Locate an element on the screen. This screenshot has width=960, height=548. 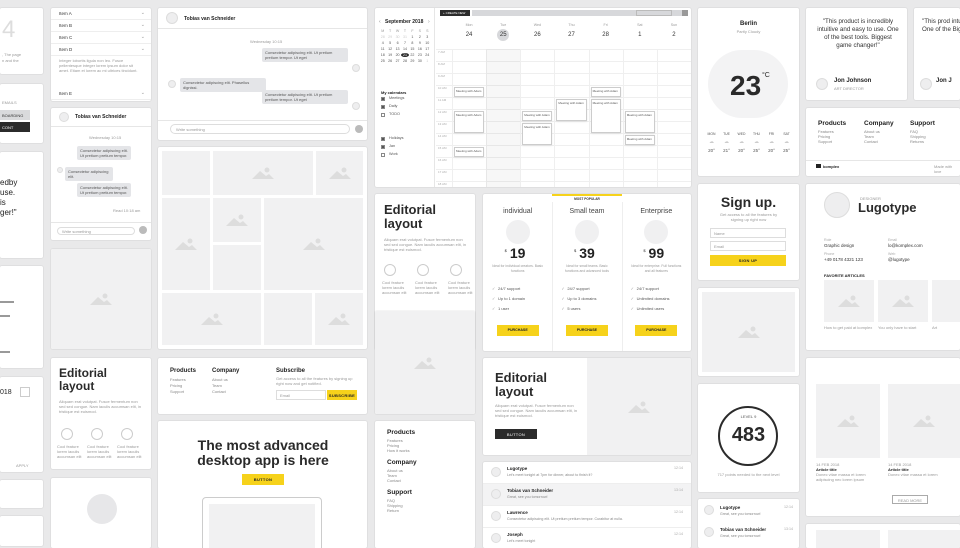
calendar-day: 6 is located at coordinates (397, 43).